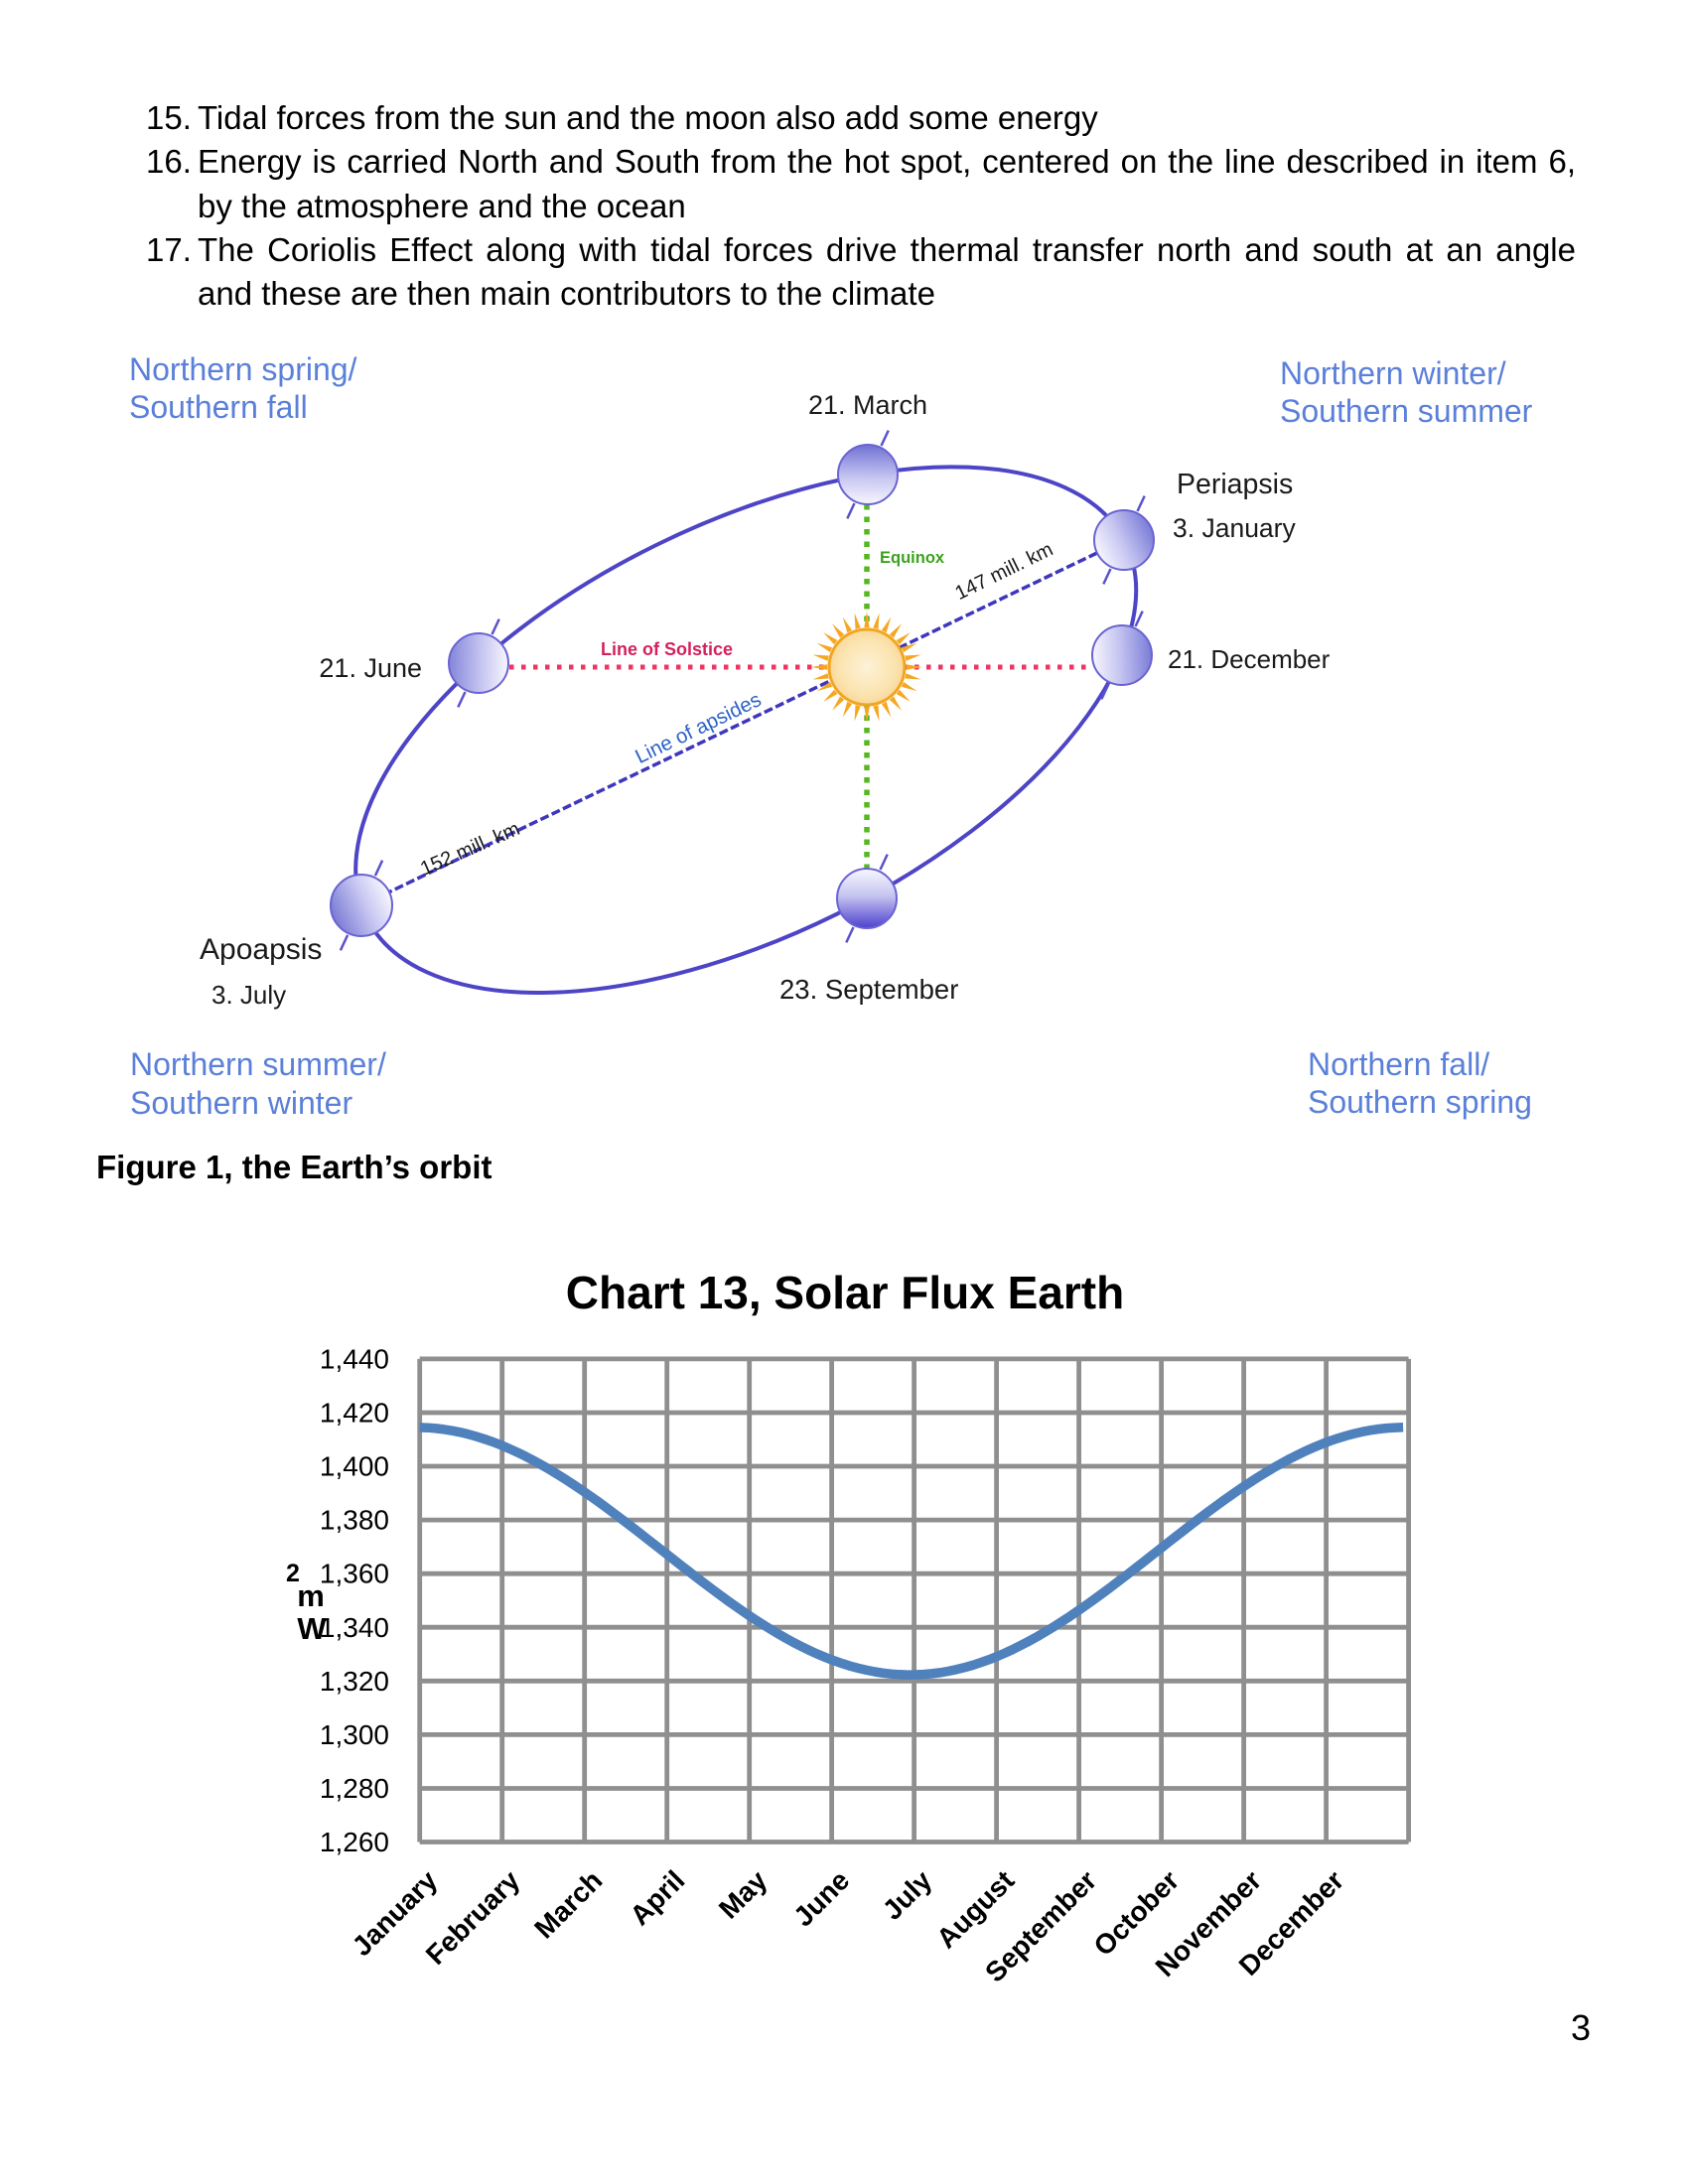 The height and width of the screenshot is (2184, 1688). What do you see at coordinates (311, 1595) in the screenshot?
I see `svg-text: m` at bounding box center [311, 1595].